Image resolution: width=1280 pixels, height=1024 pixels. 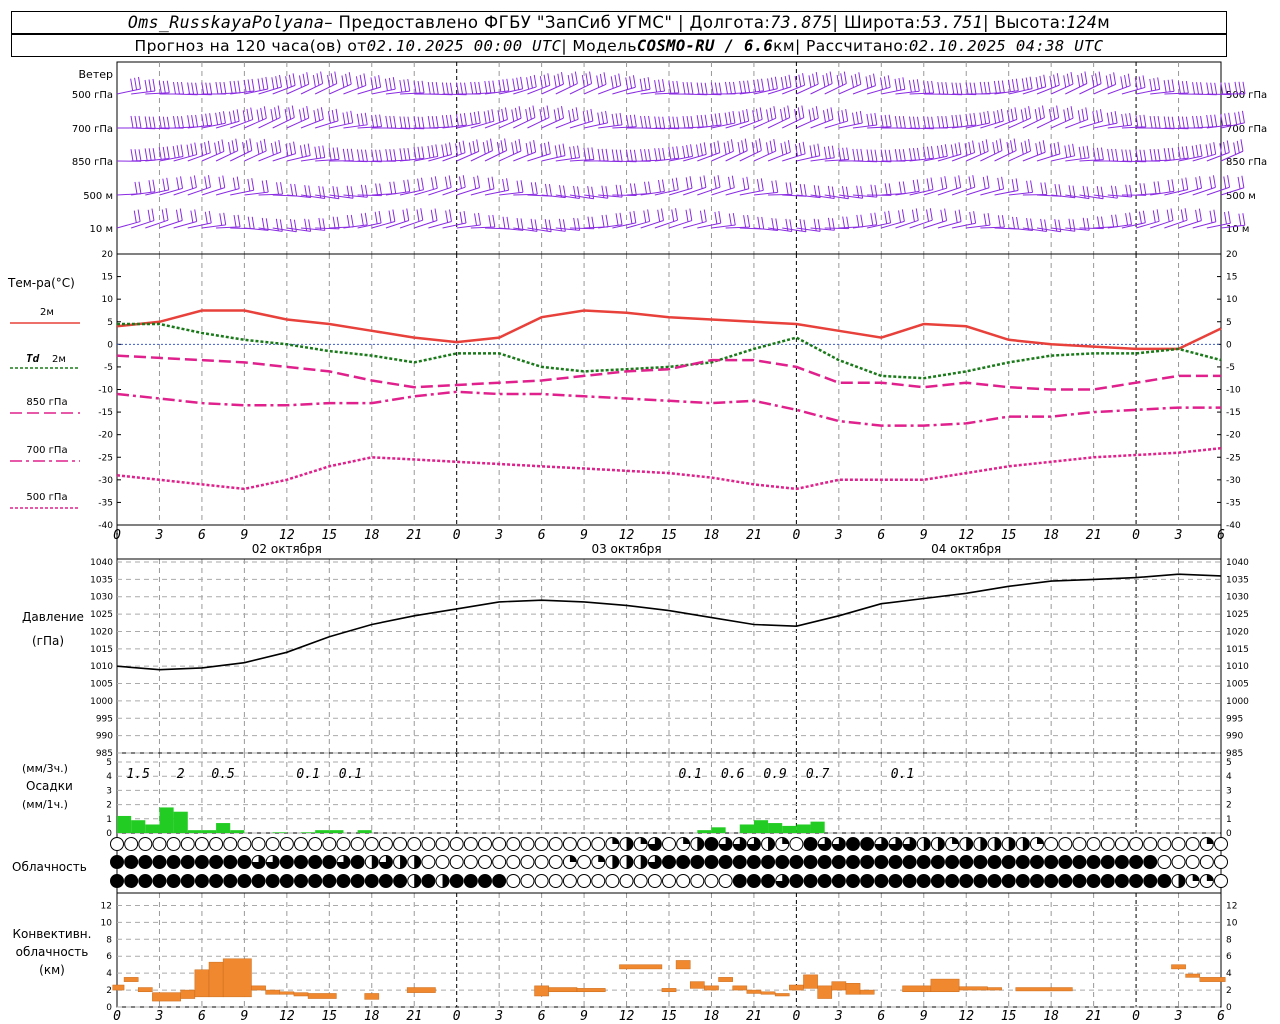 I want to click on temp-series-line, so click(x=668, y=408).